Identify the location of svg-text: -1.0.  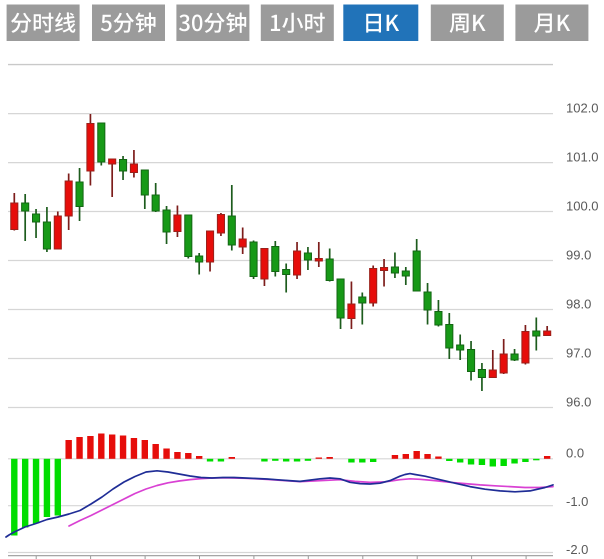
(577, 501).